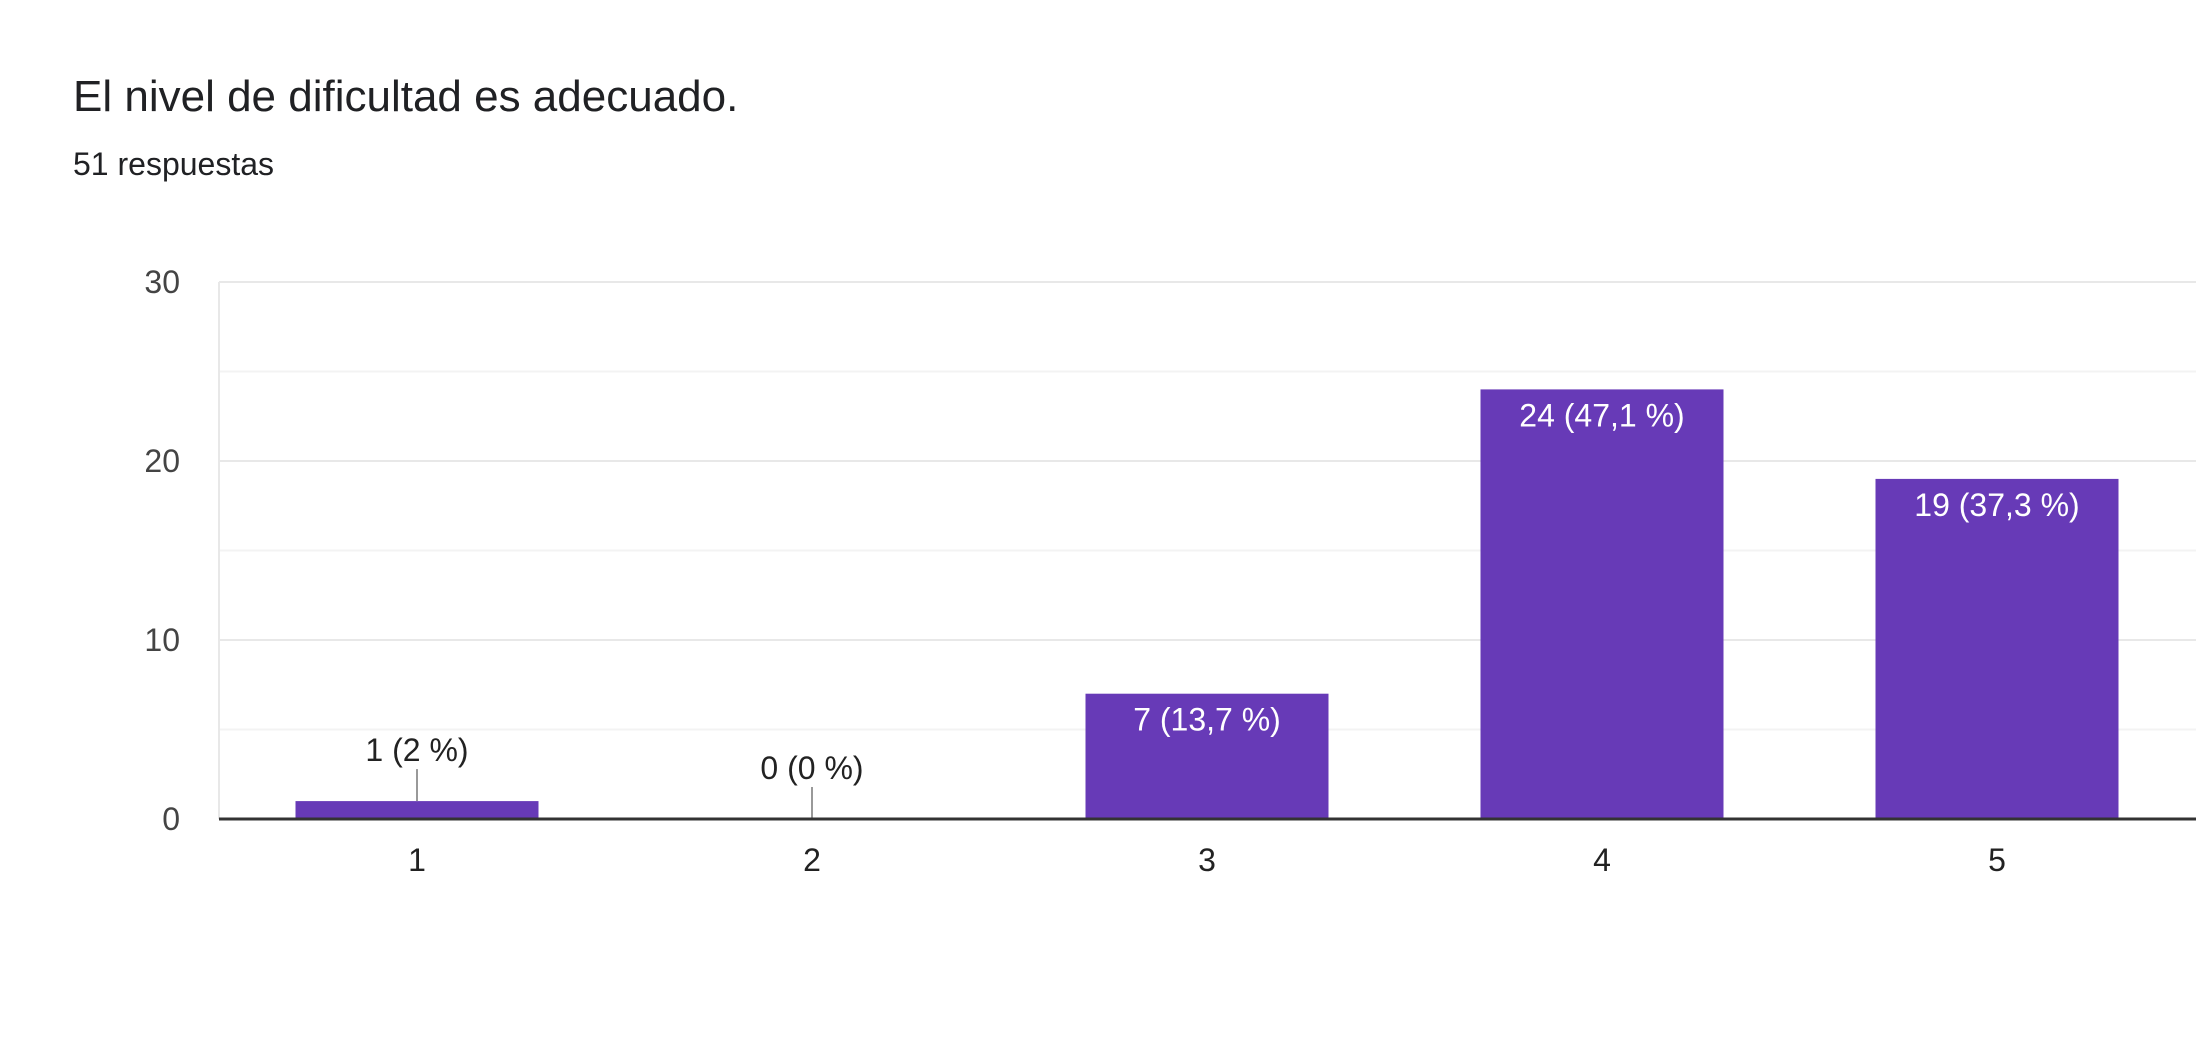 The image size is (2196, 1044). What do you see at coordinates (1207, 860) in the screenshot?
I see `x-tick-label: 3` at bounding box center [1207, 860].